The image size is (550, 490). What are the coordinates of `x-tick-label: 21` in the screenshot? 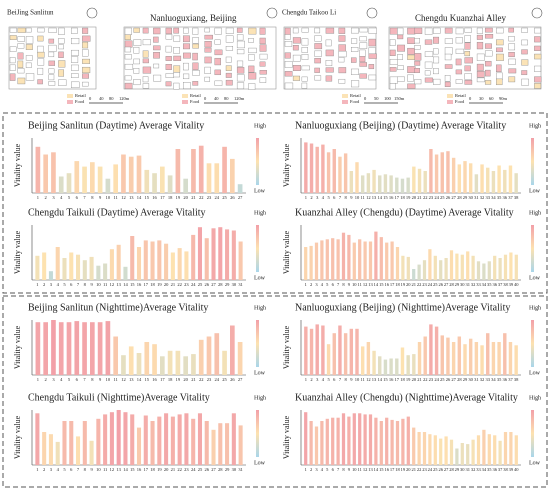 It's located at (173, 469).